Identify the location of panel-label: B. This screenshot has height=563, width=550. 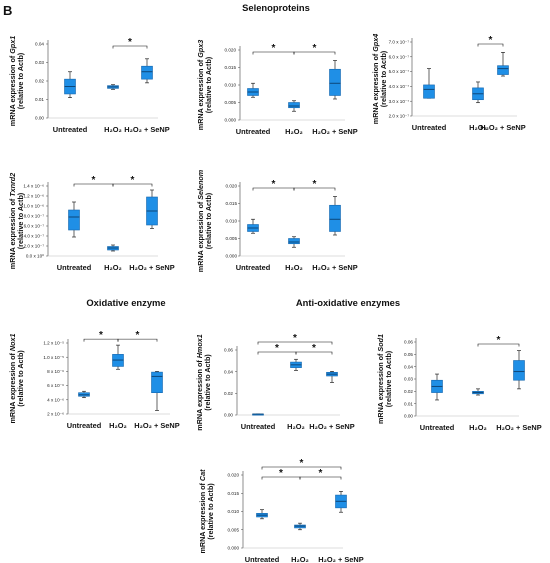
(7, 10).